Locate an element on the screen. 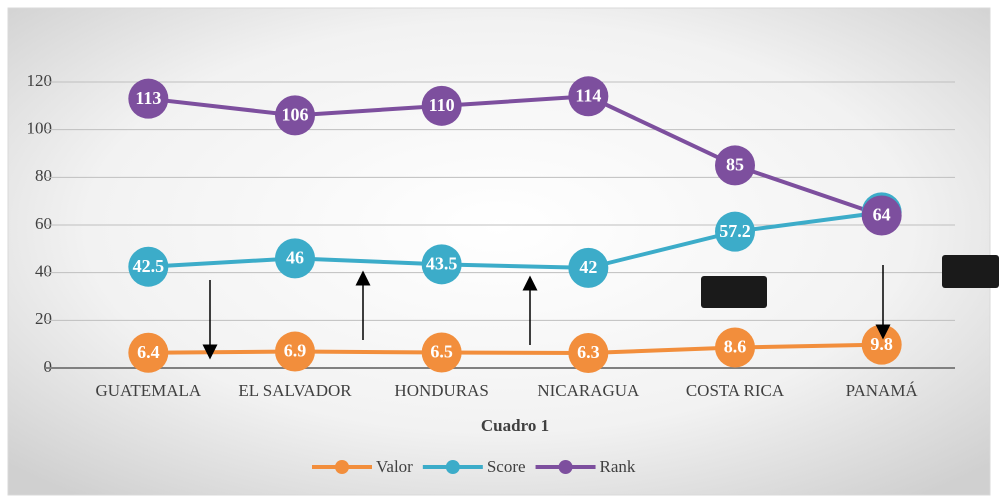  x-tick-label: PANAMÁ is located at coordinates (882, 390).